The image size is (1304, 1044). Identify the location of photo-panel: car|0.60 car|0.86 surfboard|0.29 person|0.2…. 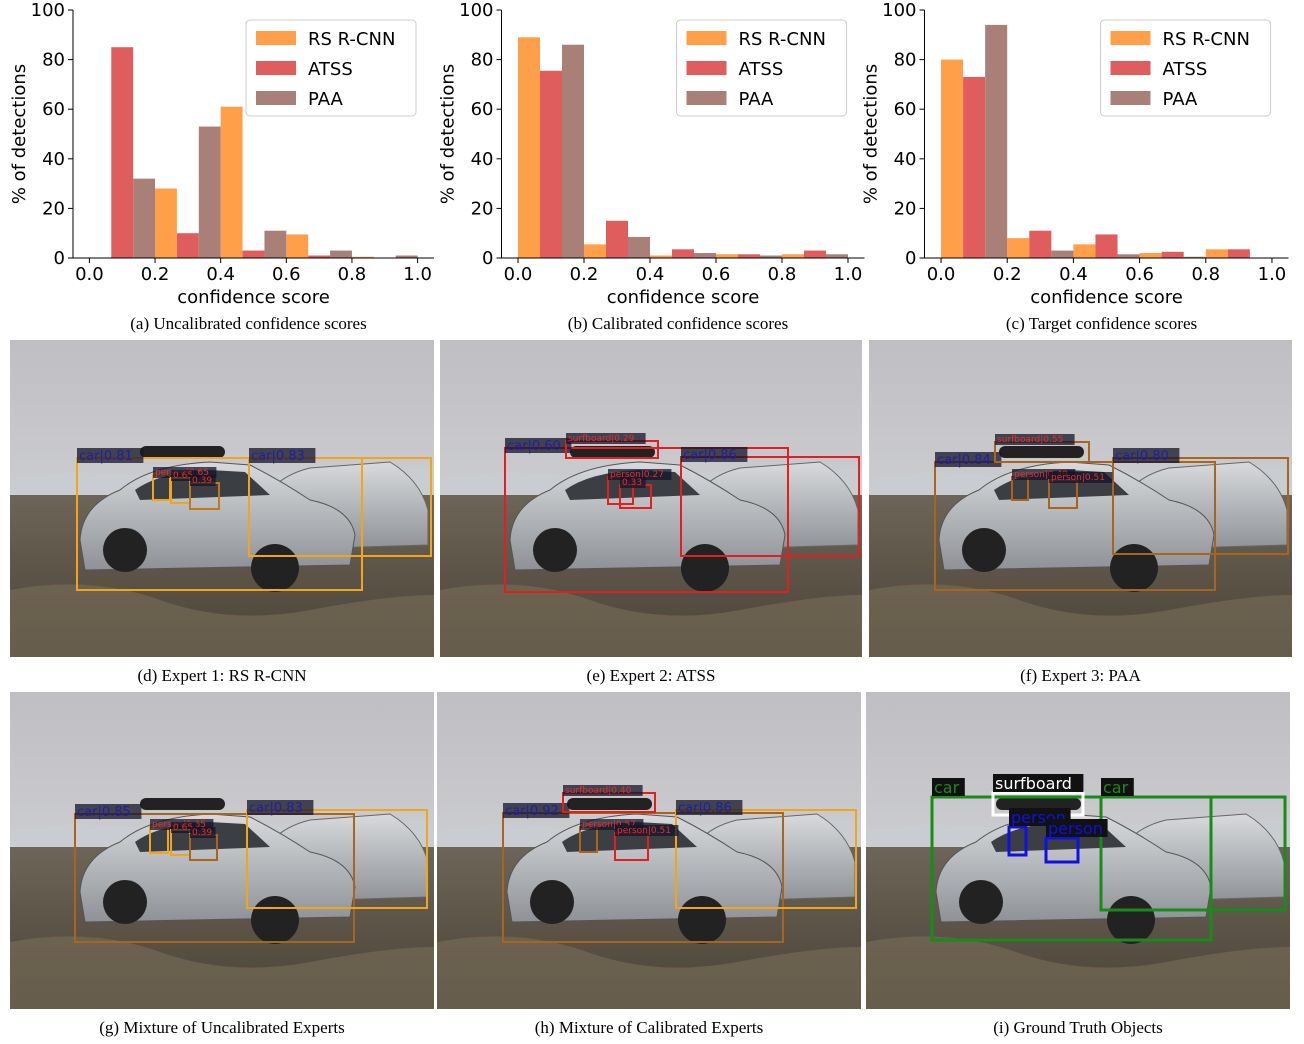
(651, 498).